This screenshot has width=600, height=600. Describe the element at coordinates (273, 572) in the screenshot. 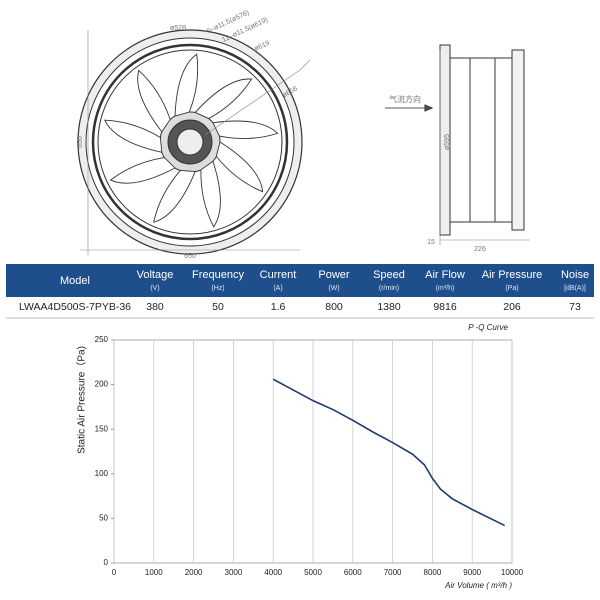

I see `x-tick-label: 4000` at that location.